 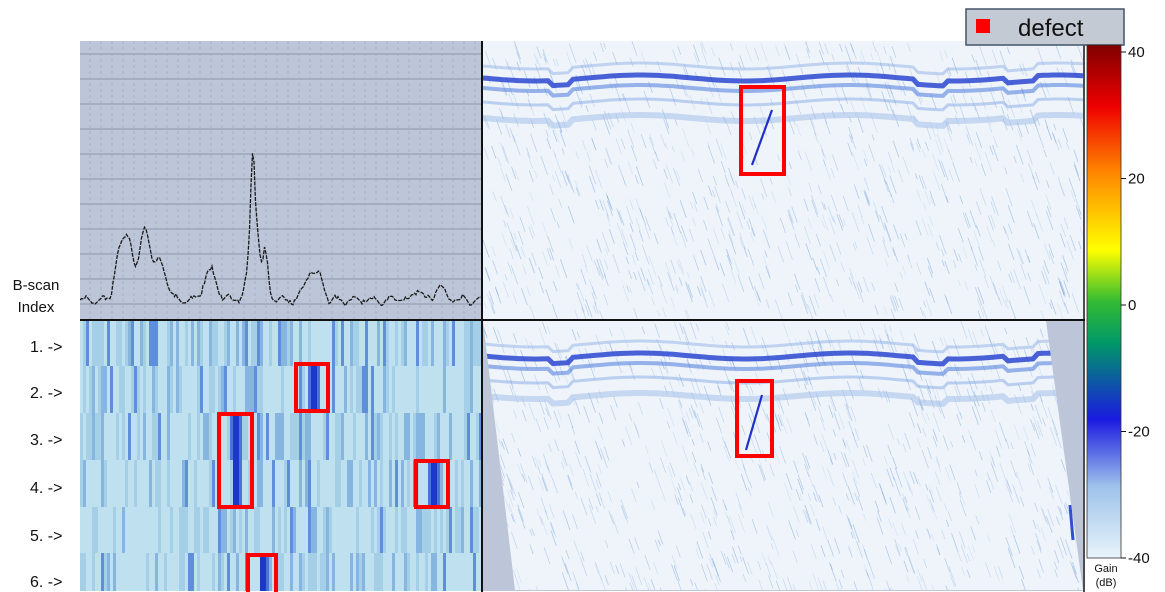 I want to click on bscan-row-labels: 1. -> 2. -> 3. -> 4. -> 5. -> 6. ->, so click(x=46, y=465).